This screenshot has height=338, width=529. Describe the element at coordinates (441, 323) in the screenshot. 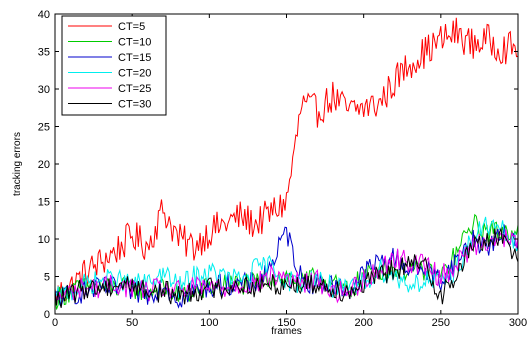

I see `x-tick-label: 250` at that location.